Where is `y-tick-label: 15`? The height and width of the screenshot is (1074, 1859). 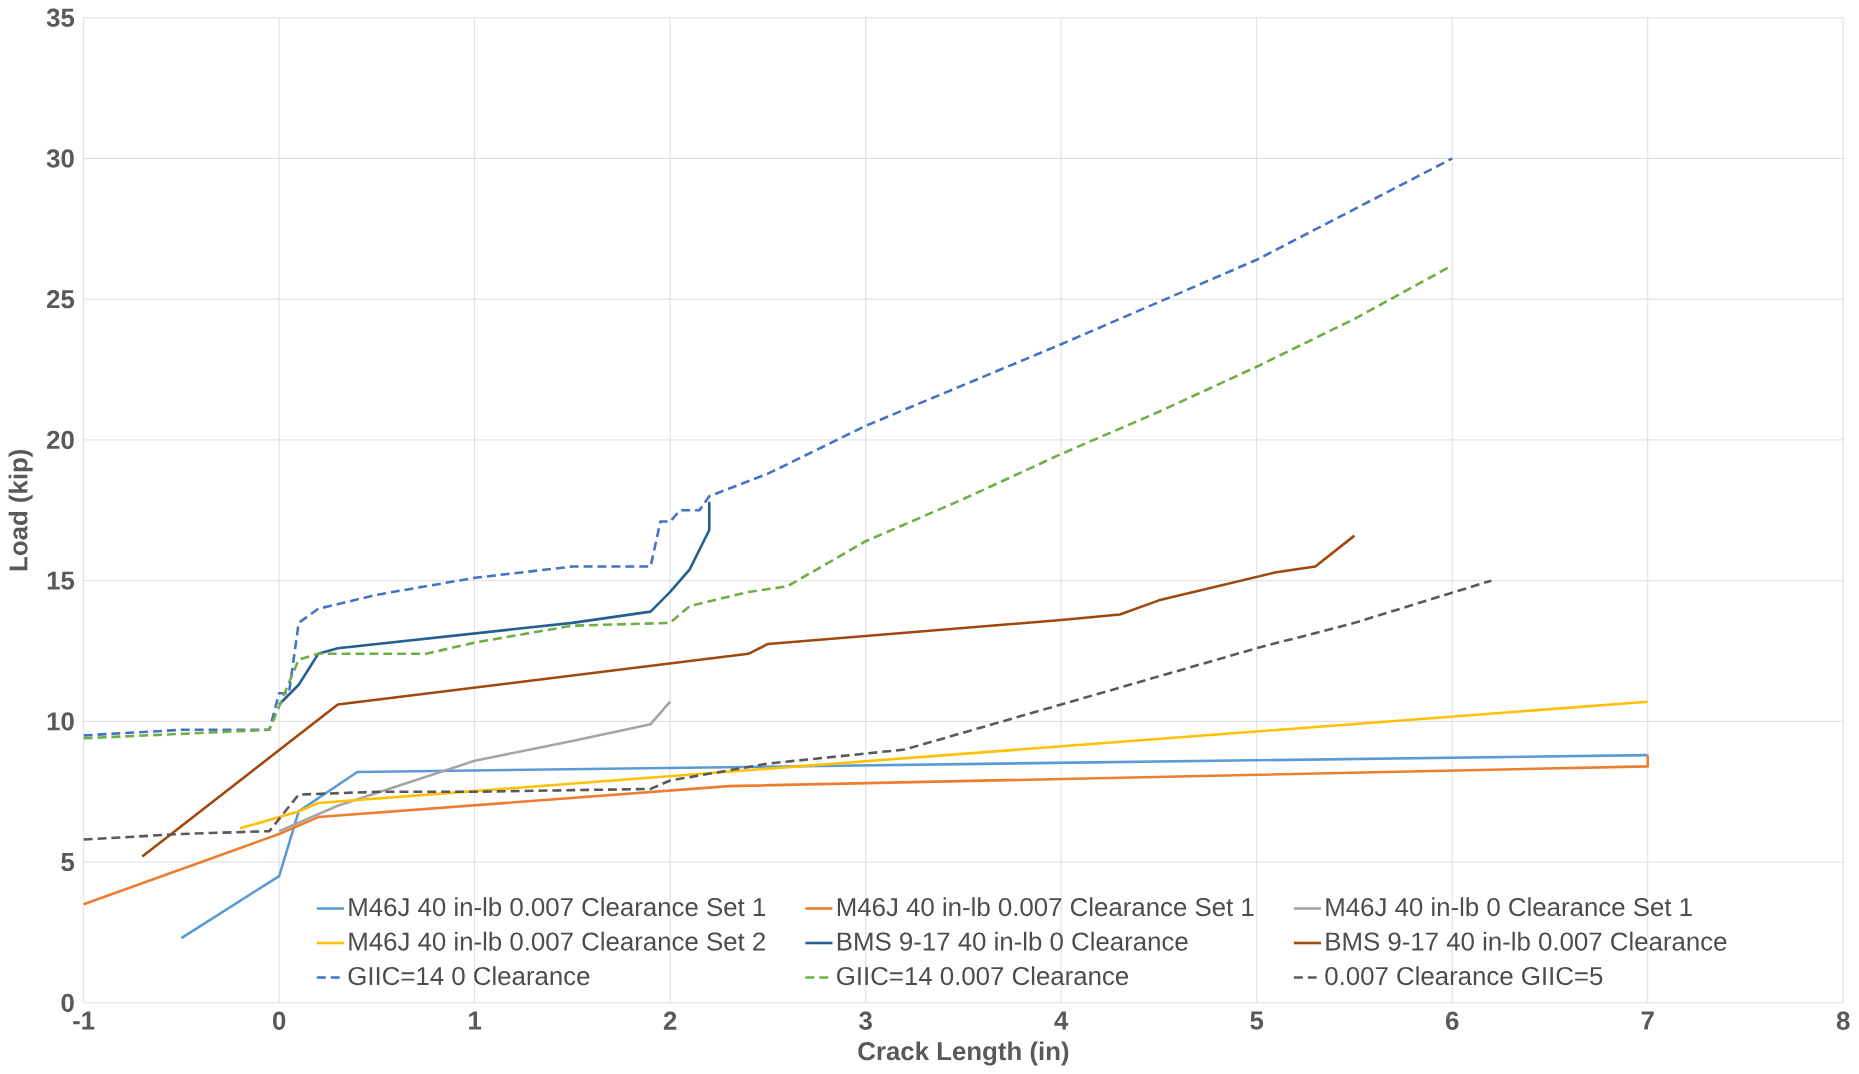 y-tick-label: 15 is located at coordinates (61, 580).